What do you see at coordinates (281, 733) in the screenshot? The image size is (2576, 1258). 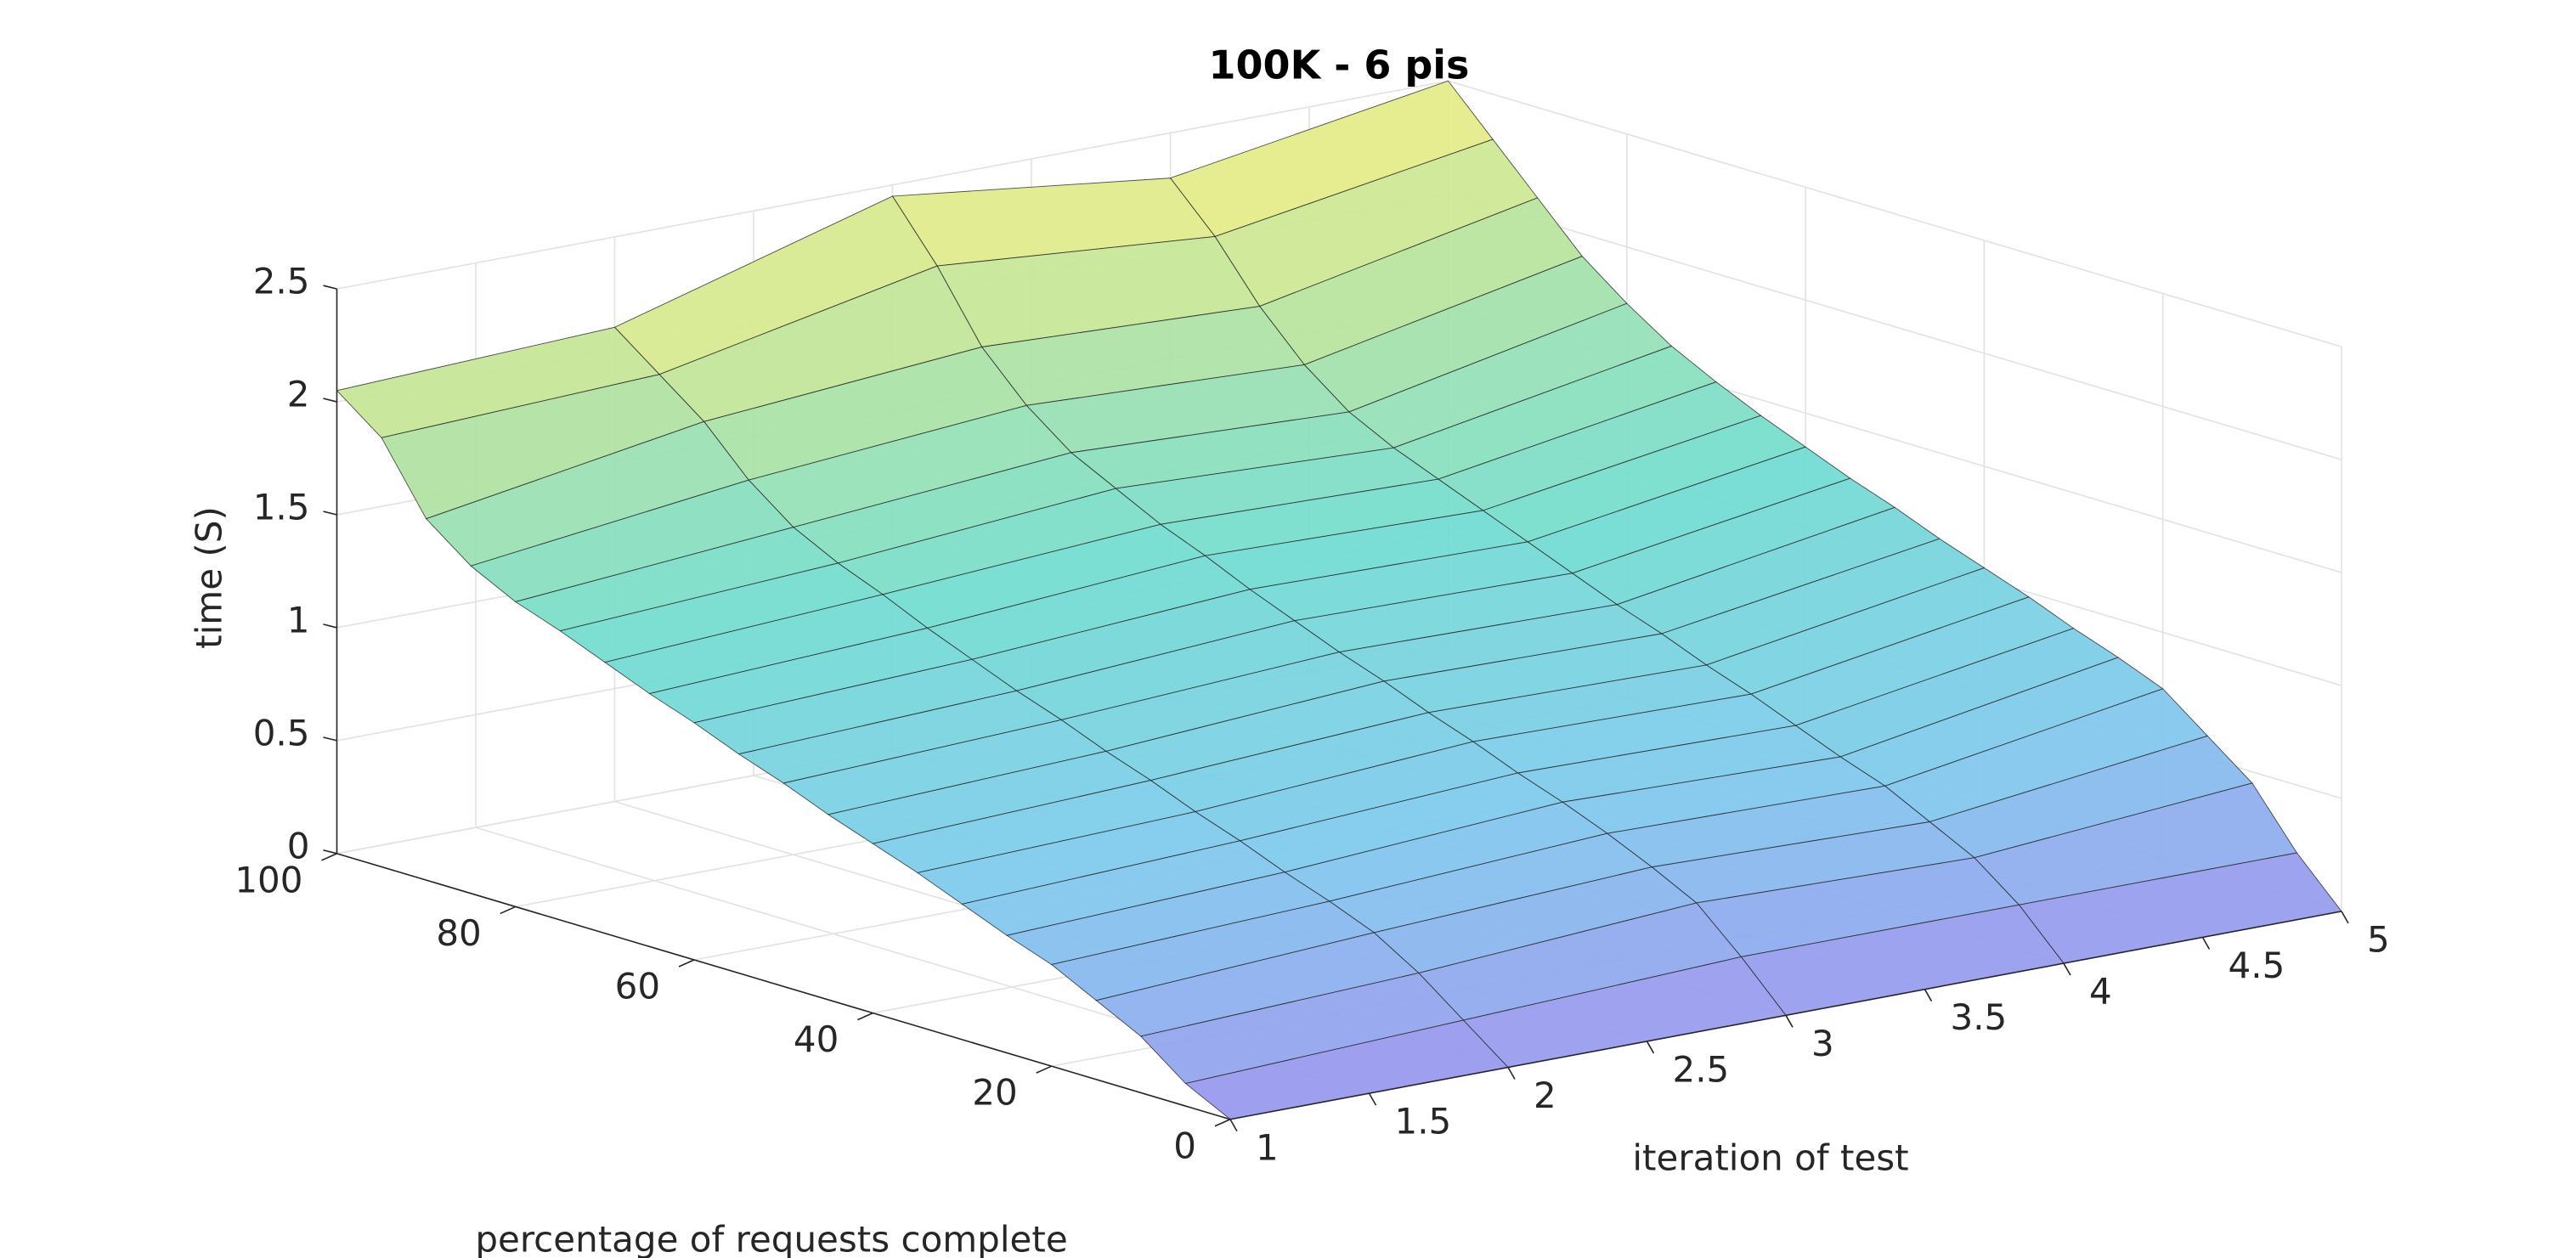 I see `z-tick-label: 0.5` at bounding box center [281, 733].